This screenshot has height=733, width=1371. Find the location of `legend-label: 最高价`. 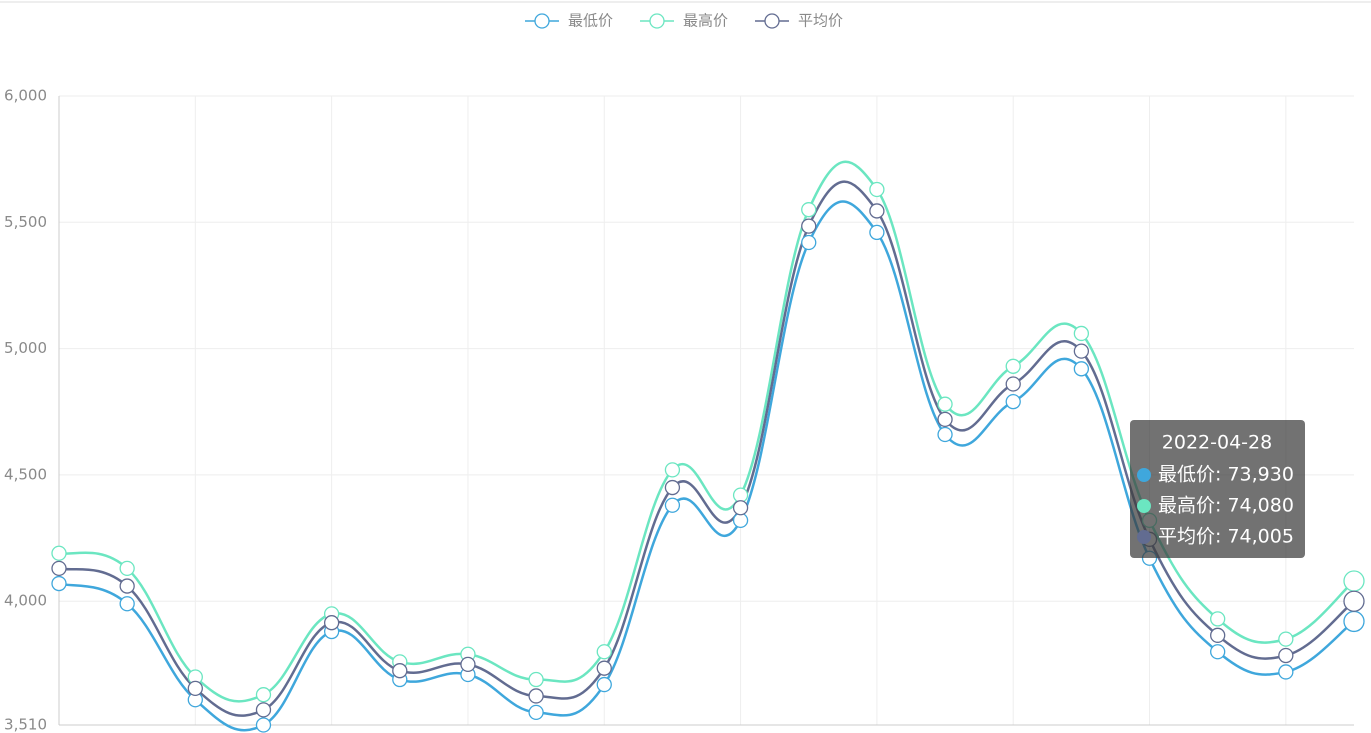

legend-label: 最高价 is located at coordinates (705, 21).